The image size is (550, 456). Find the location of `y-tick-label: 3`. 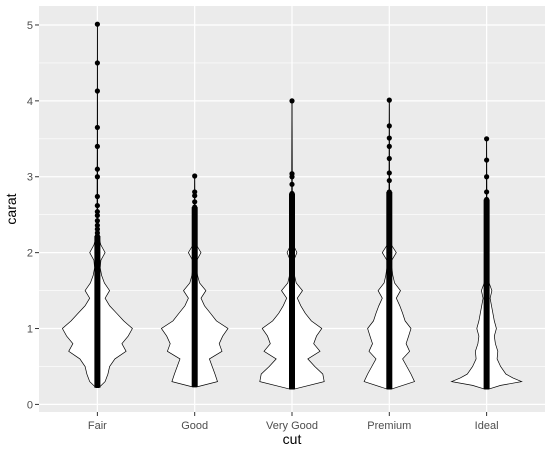

y-tick-label: 3 is located at coordinates (30, 178).